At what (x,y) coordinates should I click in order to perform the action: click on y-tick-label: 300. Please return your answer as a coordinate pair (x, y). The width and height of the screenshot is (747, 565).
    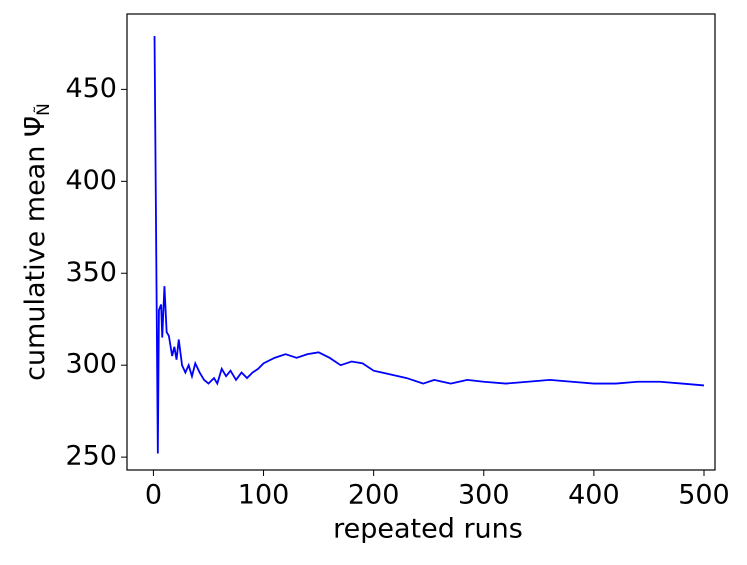
    Looking at the image, I should click on (91, 364).